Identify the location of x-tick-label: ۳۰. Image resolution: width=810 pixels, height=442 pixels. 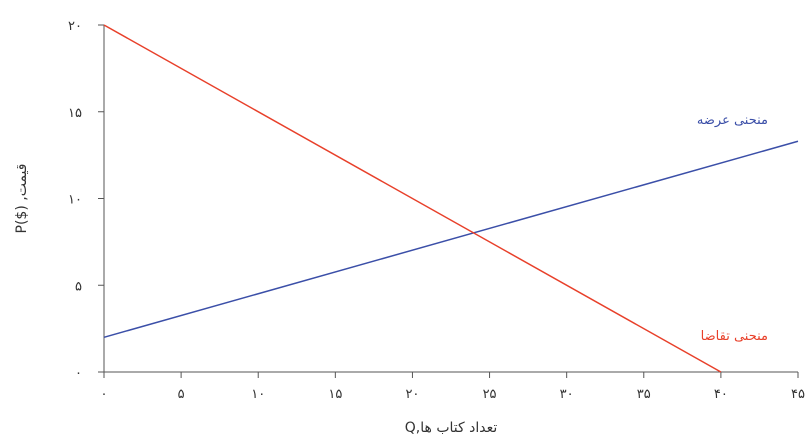
(567, 394).